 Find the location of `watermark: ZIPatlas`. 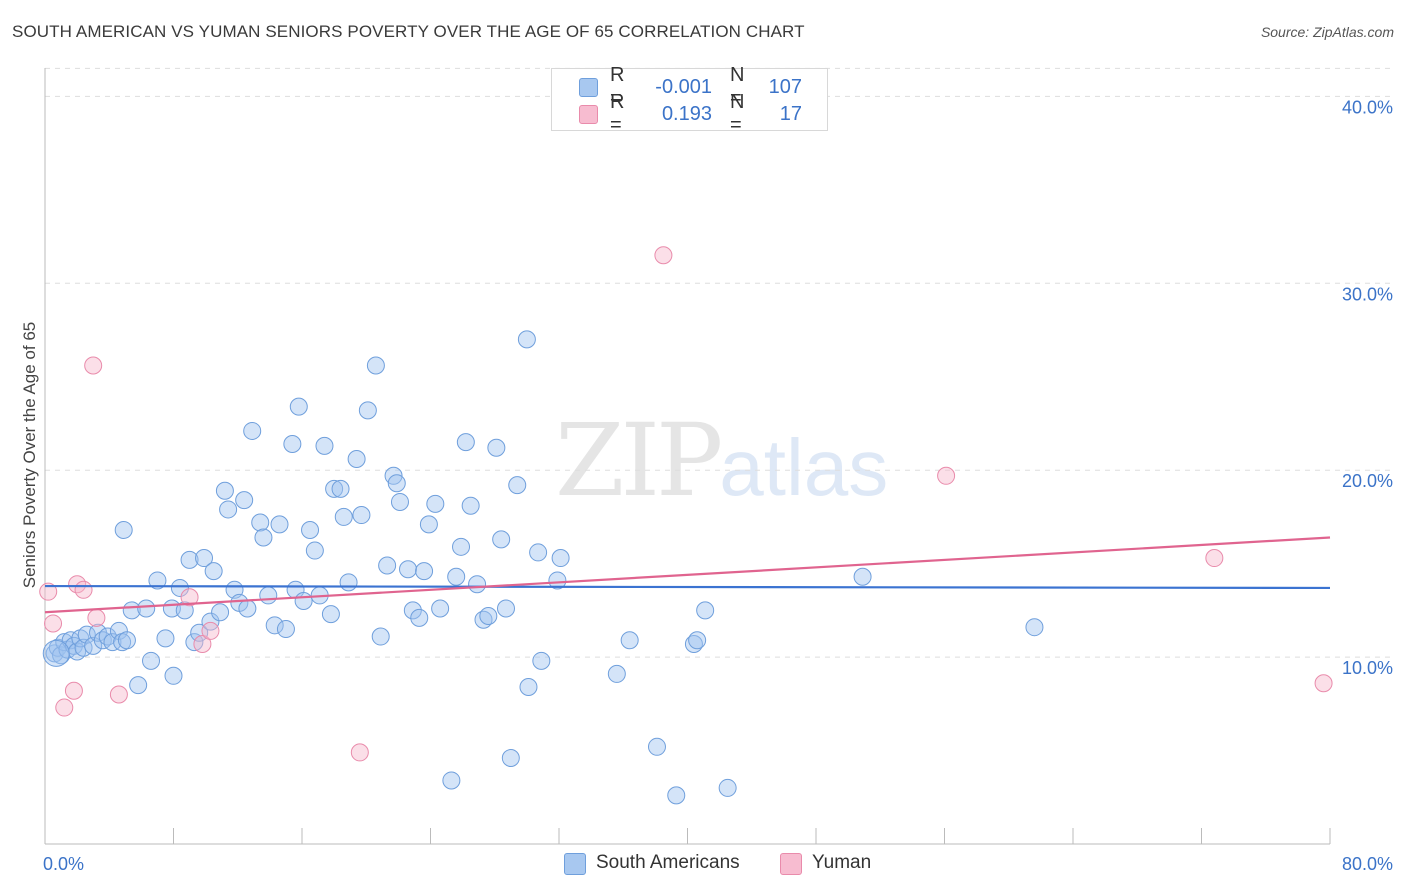

watermark: ZIPatlas is located at coordinates (721, 460).